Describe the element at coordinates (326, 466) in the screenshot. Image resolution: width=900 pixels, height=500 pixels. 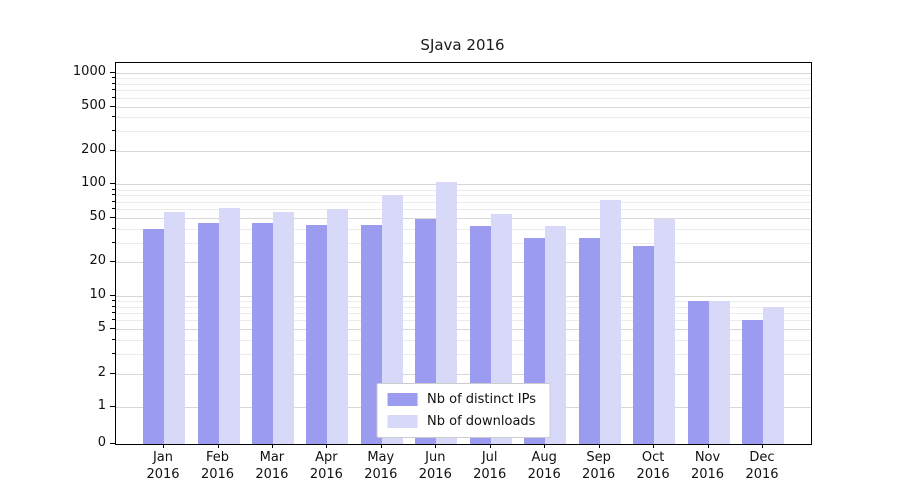
I see `x-tick-label: Apr 2016` at that location.